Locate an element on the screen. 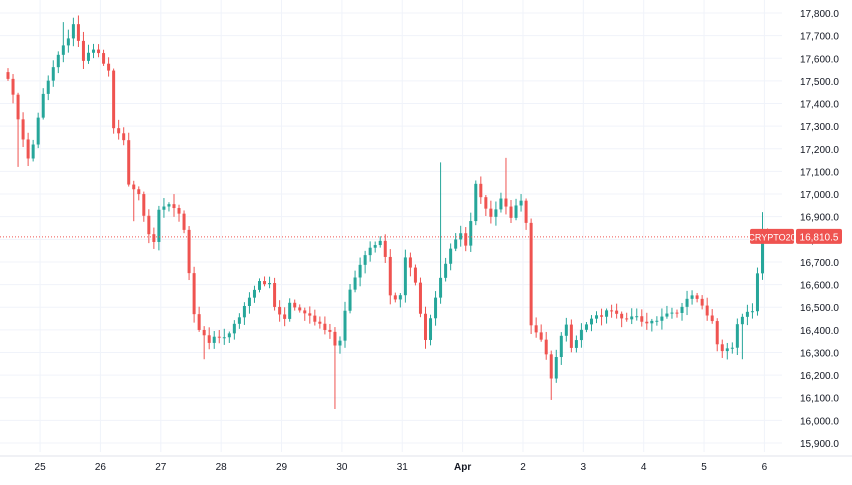 Image resolution: width=852 pixels, height=485 pixels. x-tick-label: 31 is located at coordinates (403, 467).